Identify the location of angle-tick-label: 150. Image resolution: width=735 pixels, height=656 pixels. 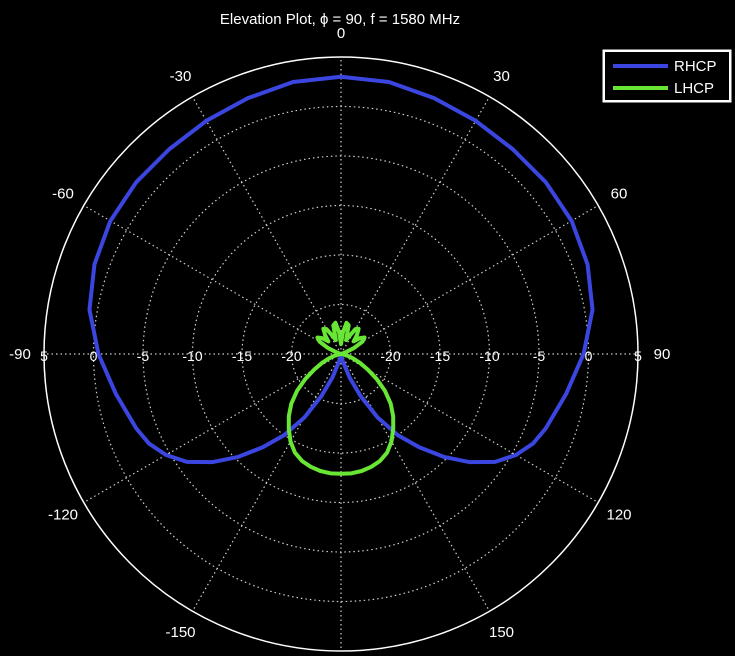
(501, 632).